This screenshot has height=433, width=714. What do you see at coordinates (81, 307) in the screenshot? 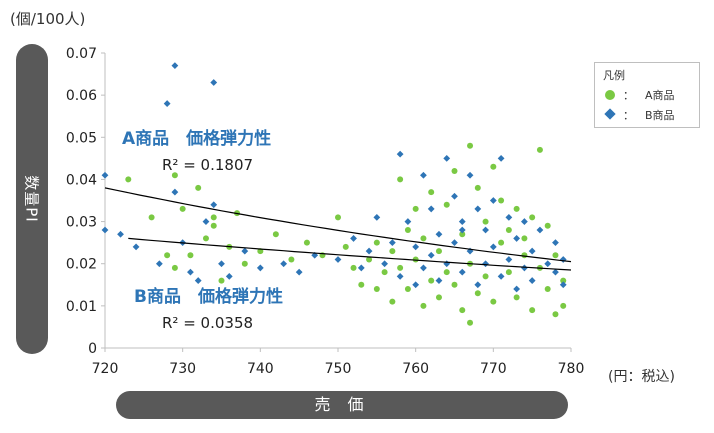
I see `y-tick-label: 0.01` at bounding box center [81, 307].